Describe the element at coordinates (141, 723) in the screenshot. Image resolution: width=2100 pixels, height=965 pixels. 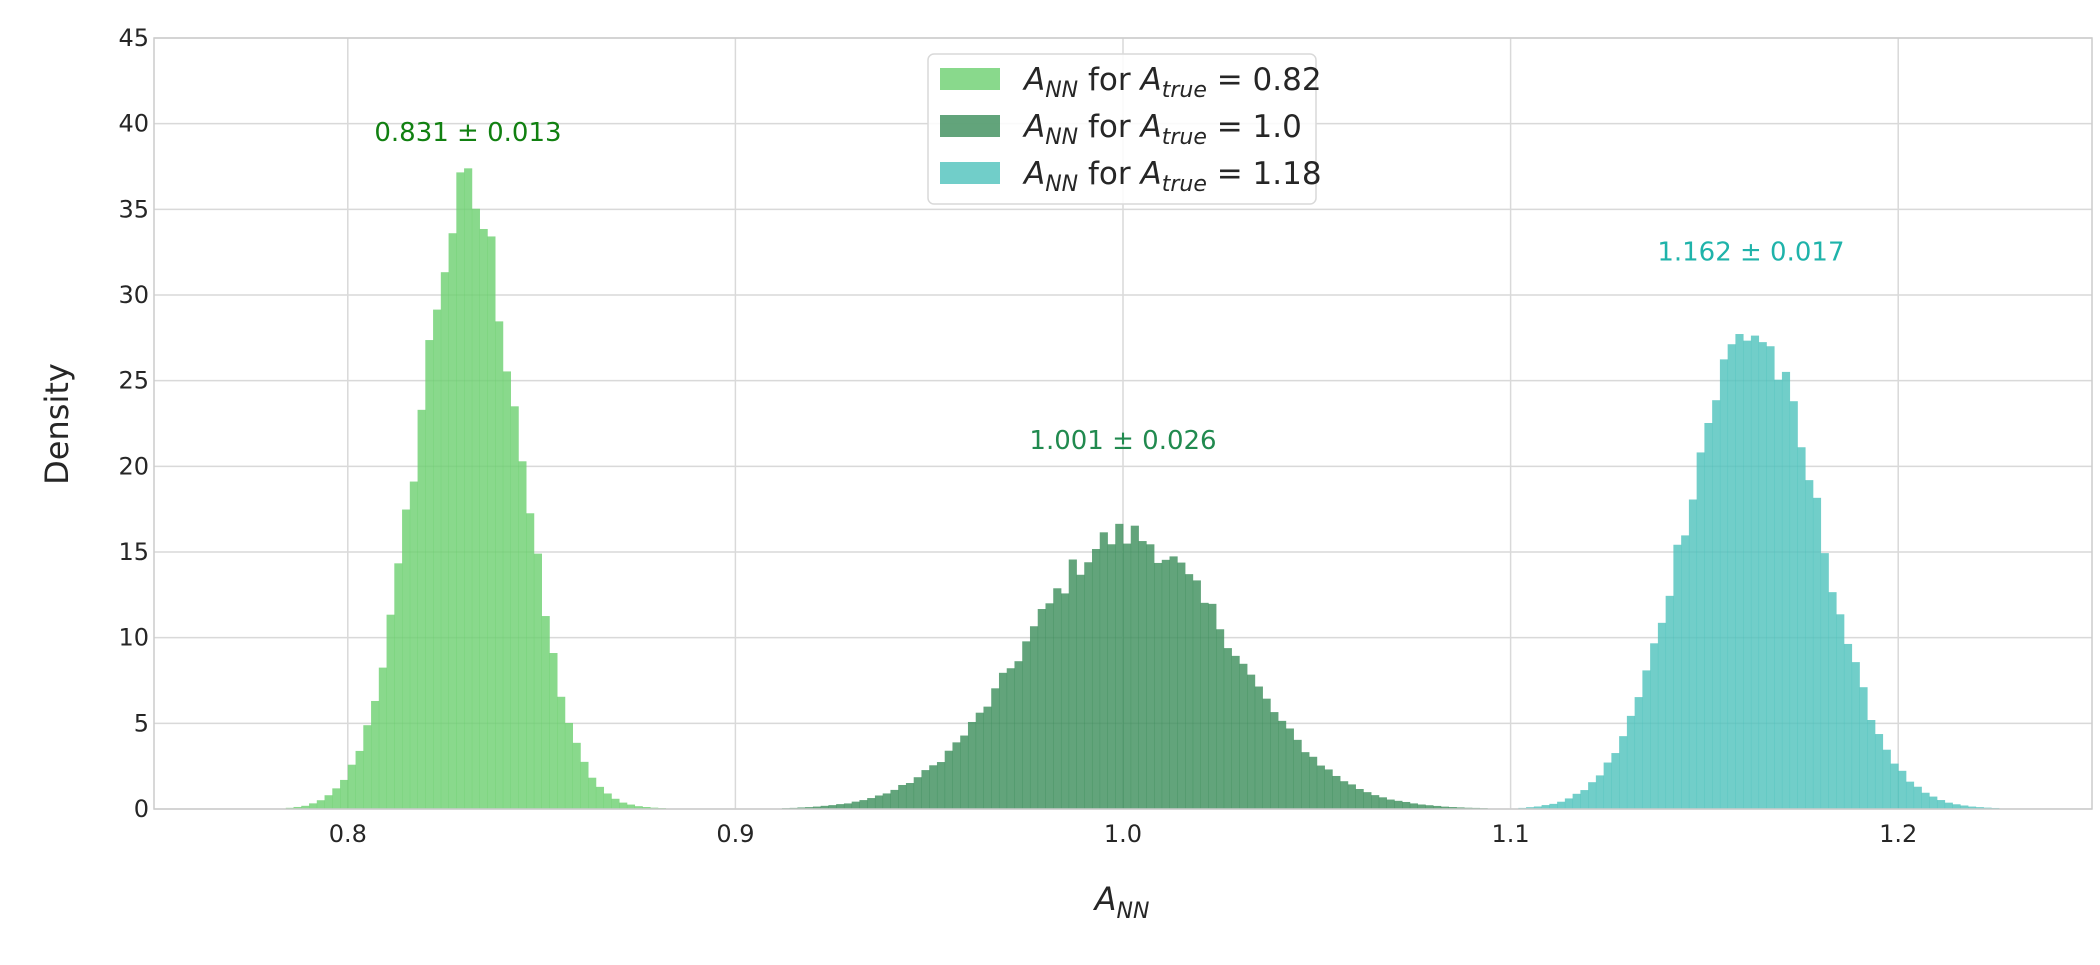
I see `y-tick-label: 5` at that location.